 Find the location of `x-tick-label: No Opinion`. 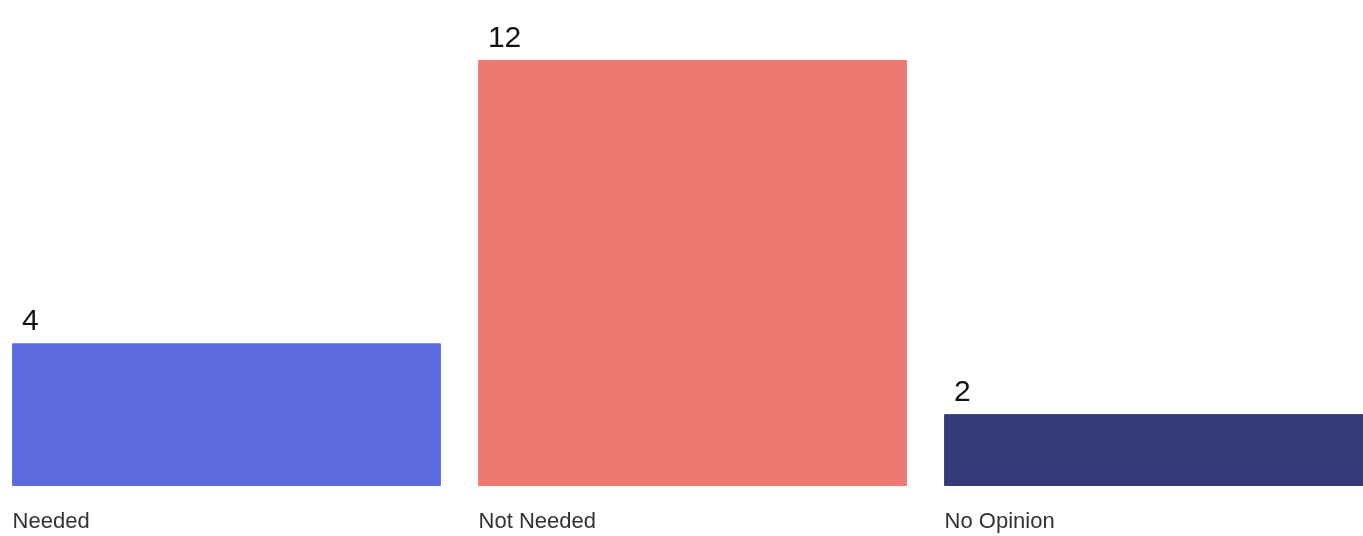

x-tick-label: No Opinion is located at coordinates (999, 520).